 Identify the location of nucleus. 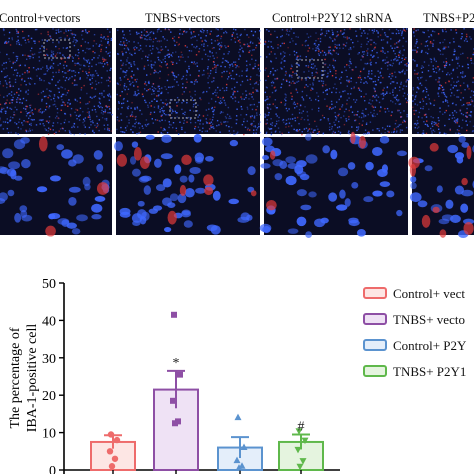
(290, 160).